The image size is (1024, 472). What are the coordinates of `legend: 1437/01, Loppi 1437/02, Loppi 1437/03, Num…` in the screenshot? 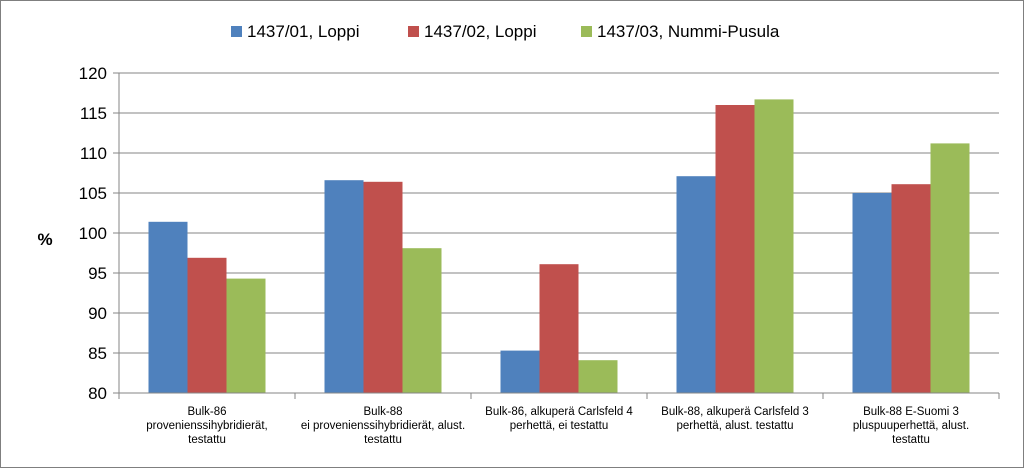 It's located at (505, 31).